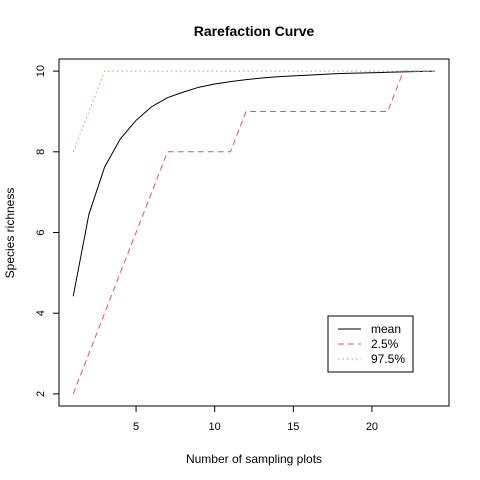  Describe the element at coordinates (41, 71) in the screenshot. I see `y-tick-label: 10` at that location.